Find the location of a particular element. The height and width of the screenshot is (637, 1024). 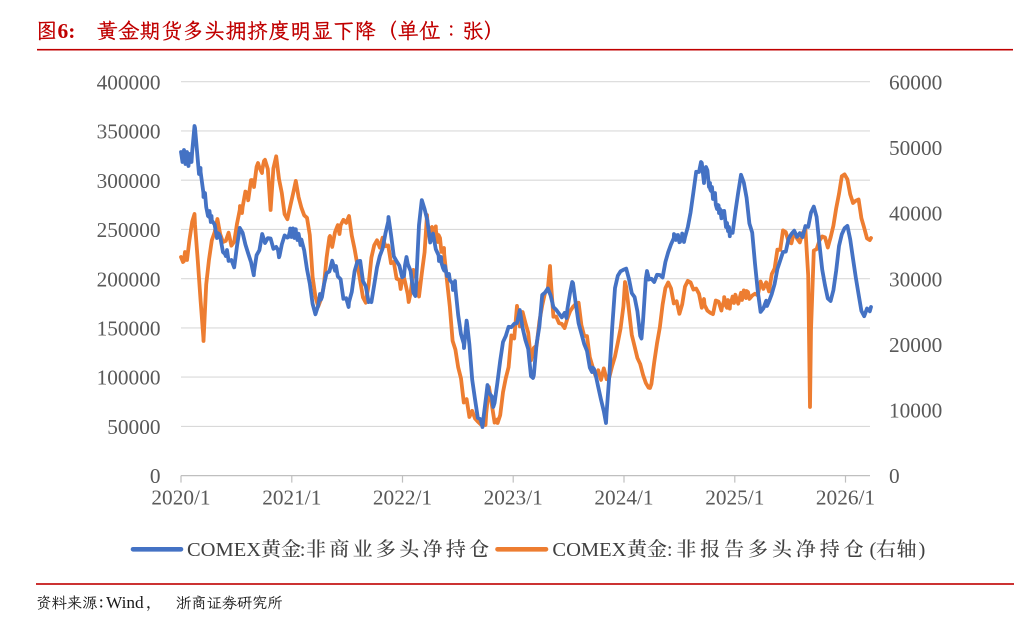

svg-text: 2020/1 is located at coordinates (180, 498).